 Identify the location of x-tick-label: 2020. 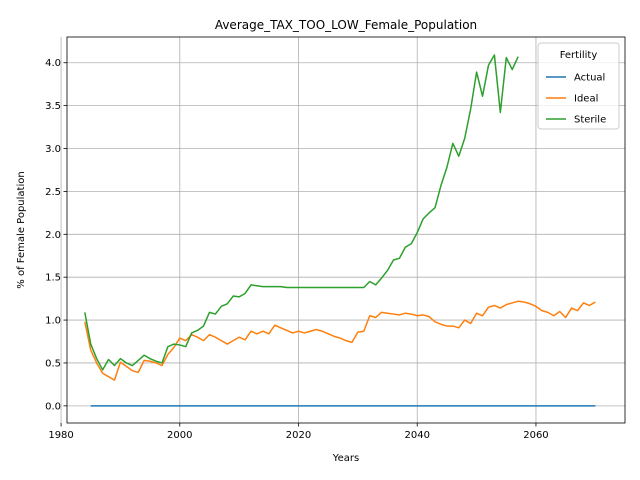
(298, 435).